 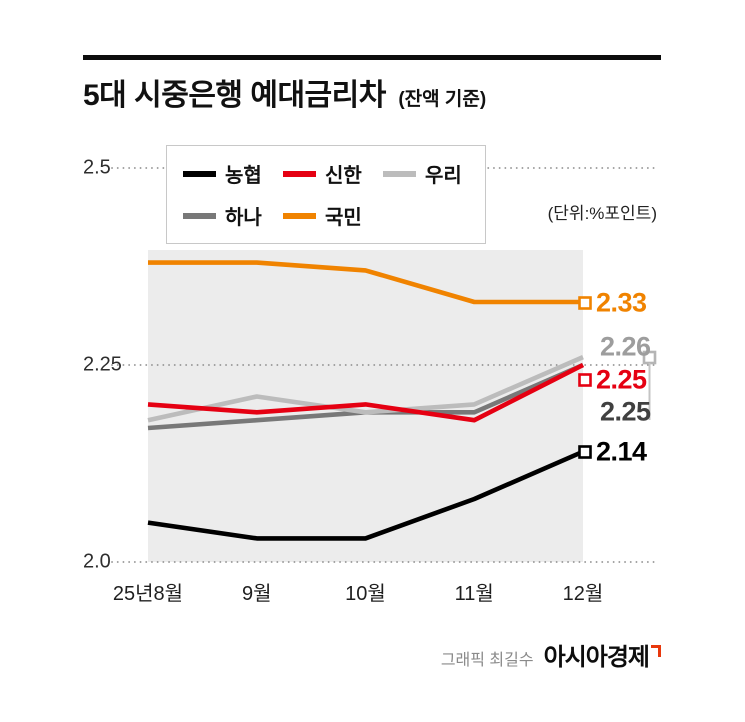 What do you see at coordinates (602, 213) in the screenshot?
I see `unit-label: (단위:%포인트)` at bounding box center [602, 213].